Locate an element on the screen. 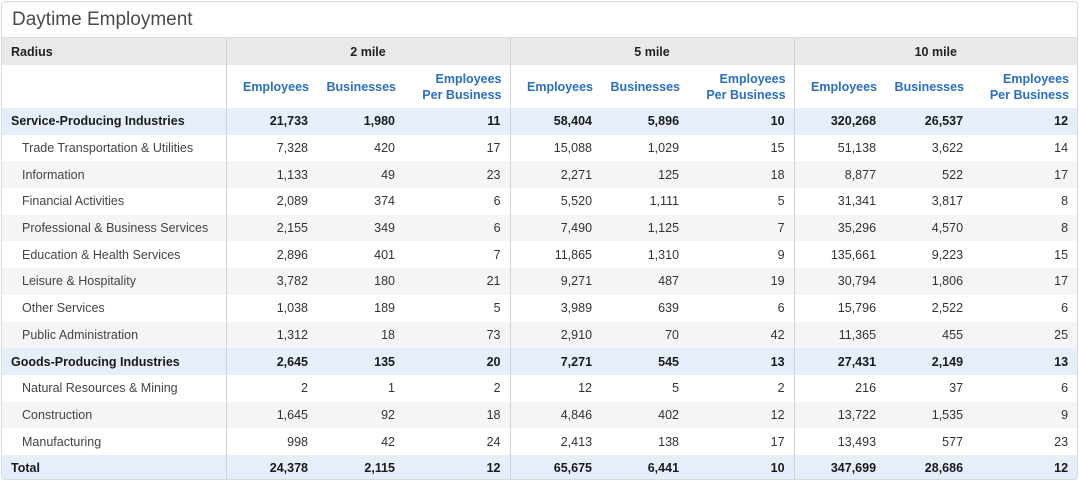 This screenshot has width=1080, height=482. cell-employees-per-business: 11 is located at coordinates (457, 121).